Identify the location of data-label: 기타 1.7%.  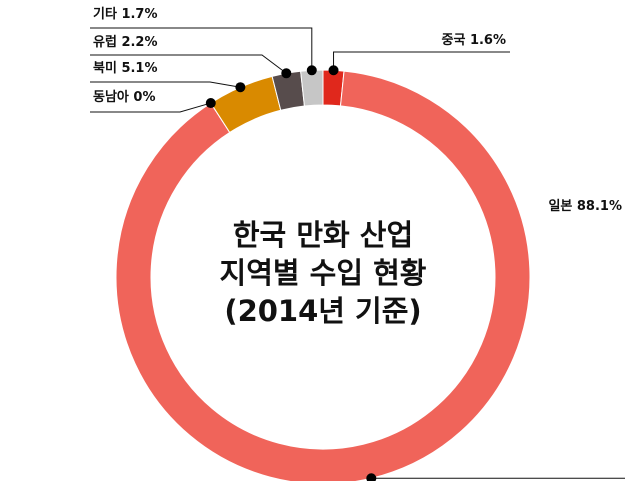
(125, 14).